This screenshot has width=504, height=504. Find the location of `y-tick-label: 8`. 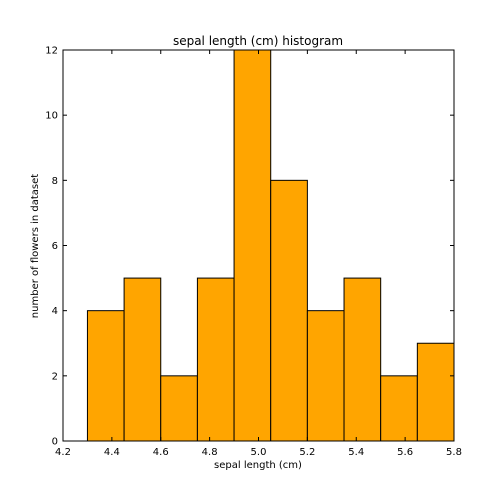

y-tick-label: 8 is located at coordinates (55, 181).